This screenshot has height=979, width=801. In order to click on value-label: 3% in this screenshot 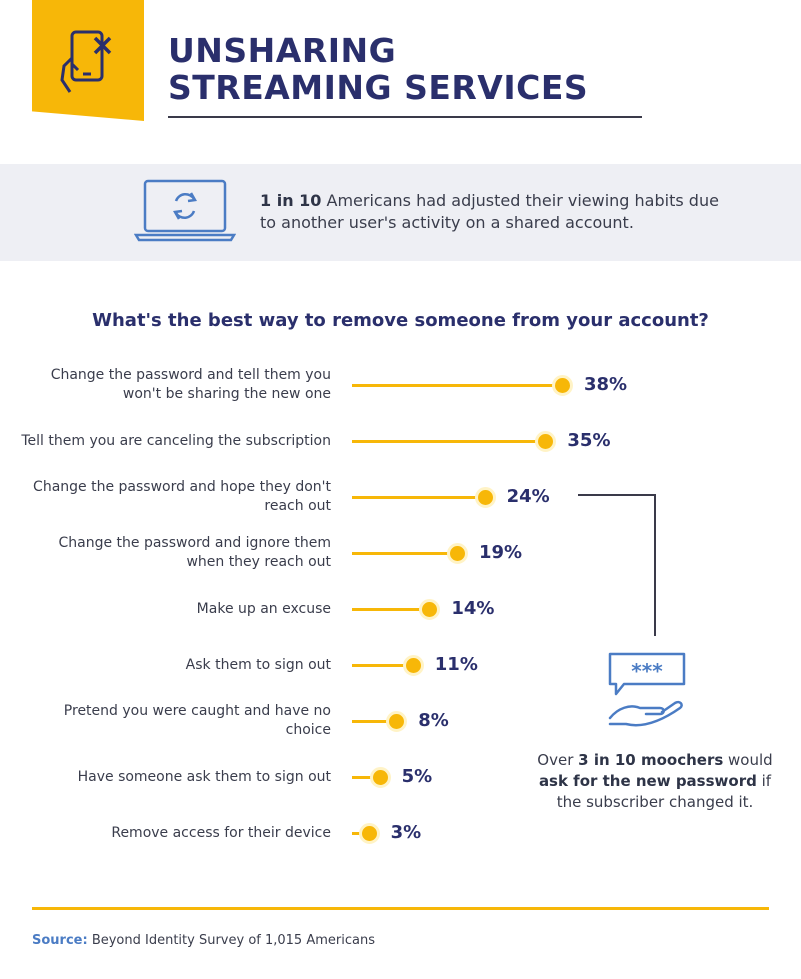, I will do `click(406, 832)`.